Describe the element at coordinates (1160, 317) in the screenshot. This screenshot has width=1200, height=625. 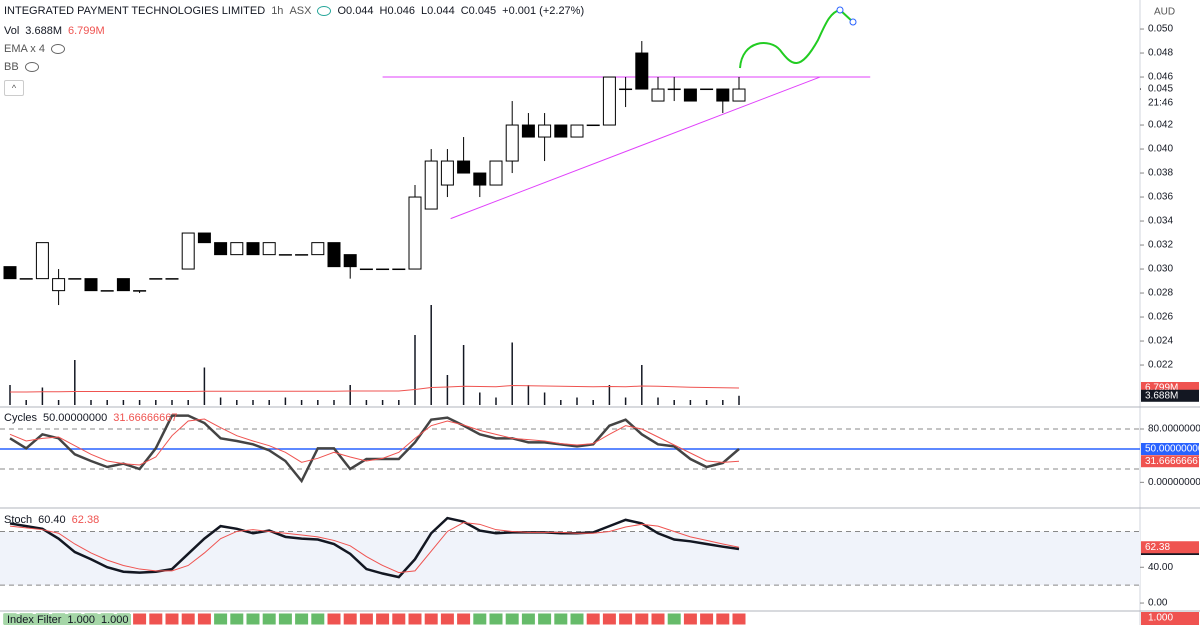
I see `y-tick-label: 0.026` at that location.